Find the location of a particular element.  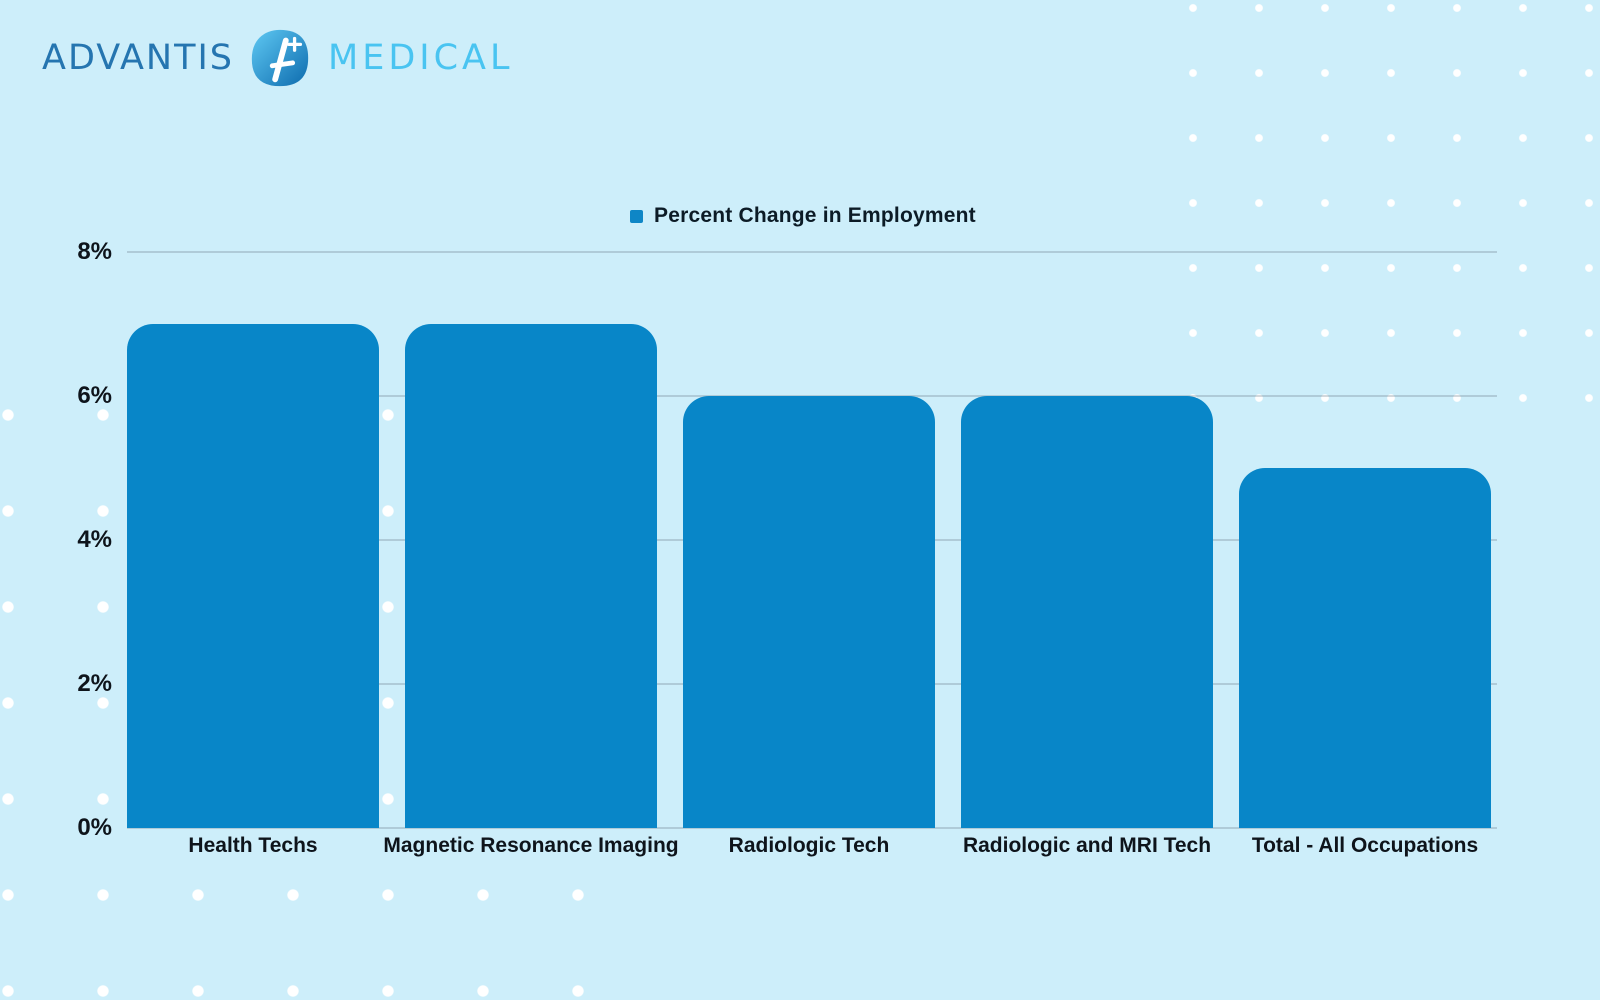

chart-legend: Percent Change in Employment is located at coordinates (803, 216).